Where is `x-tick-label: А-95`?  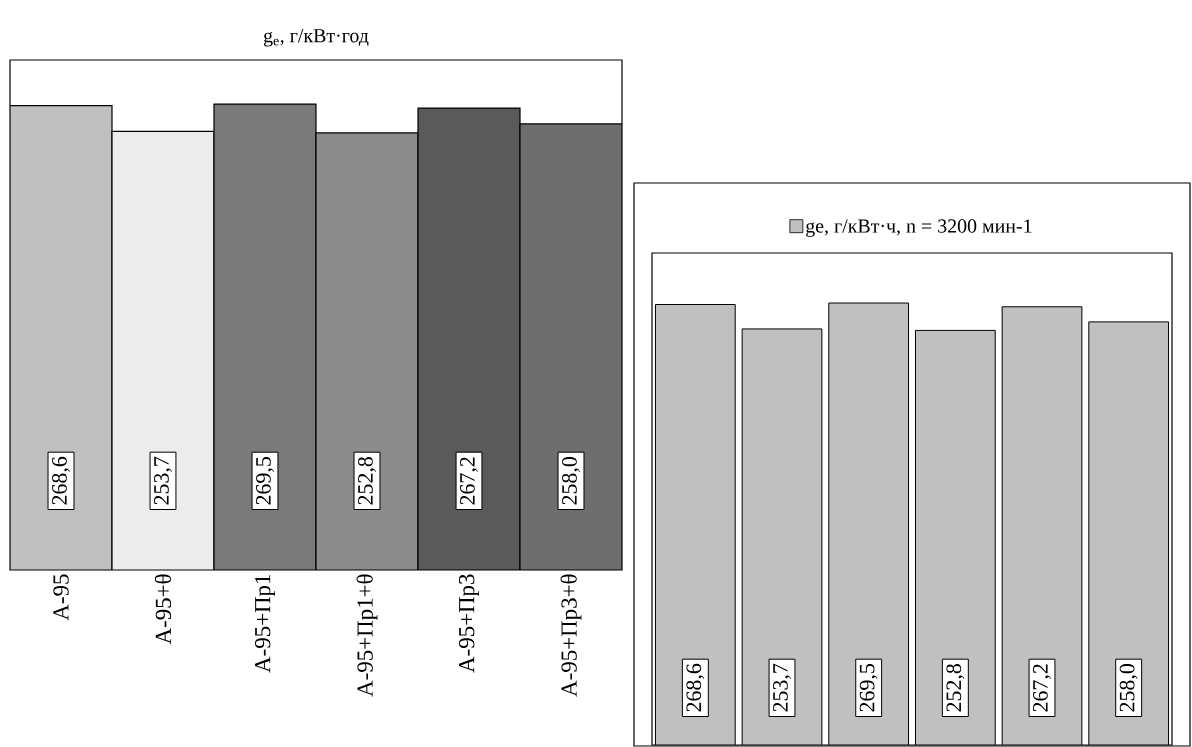 x-tick-label: А-95 is located at coordinates (61, 597).